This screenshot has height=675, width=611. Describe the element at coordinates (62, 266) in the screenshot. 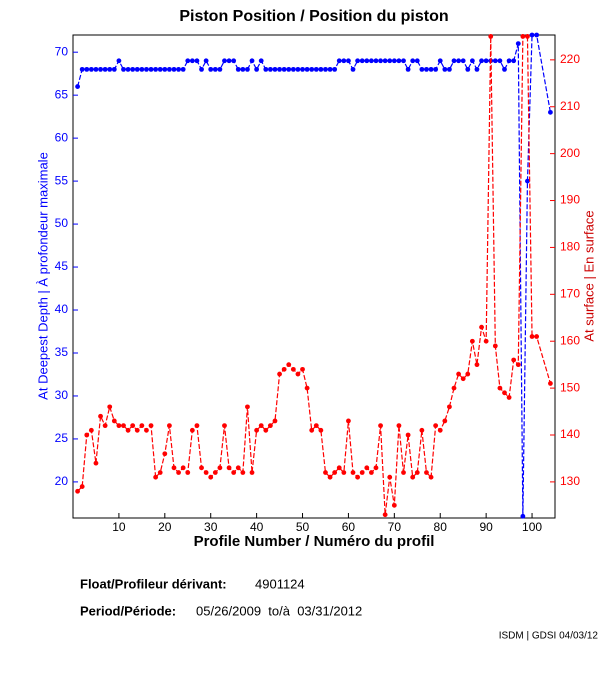

I see `y-tick-label: 45` at that location.